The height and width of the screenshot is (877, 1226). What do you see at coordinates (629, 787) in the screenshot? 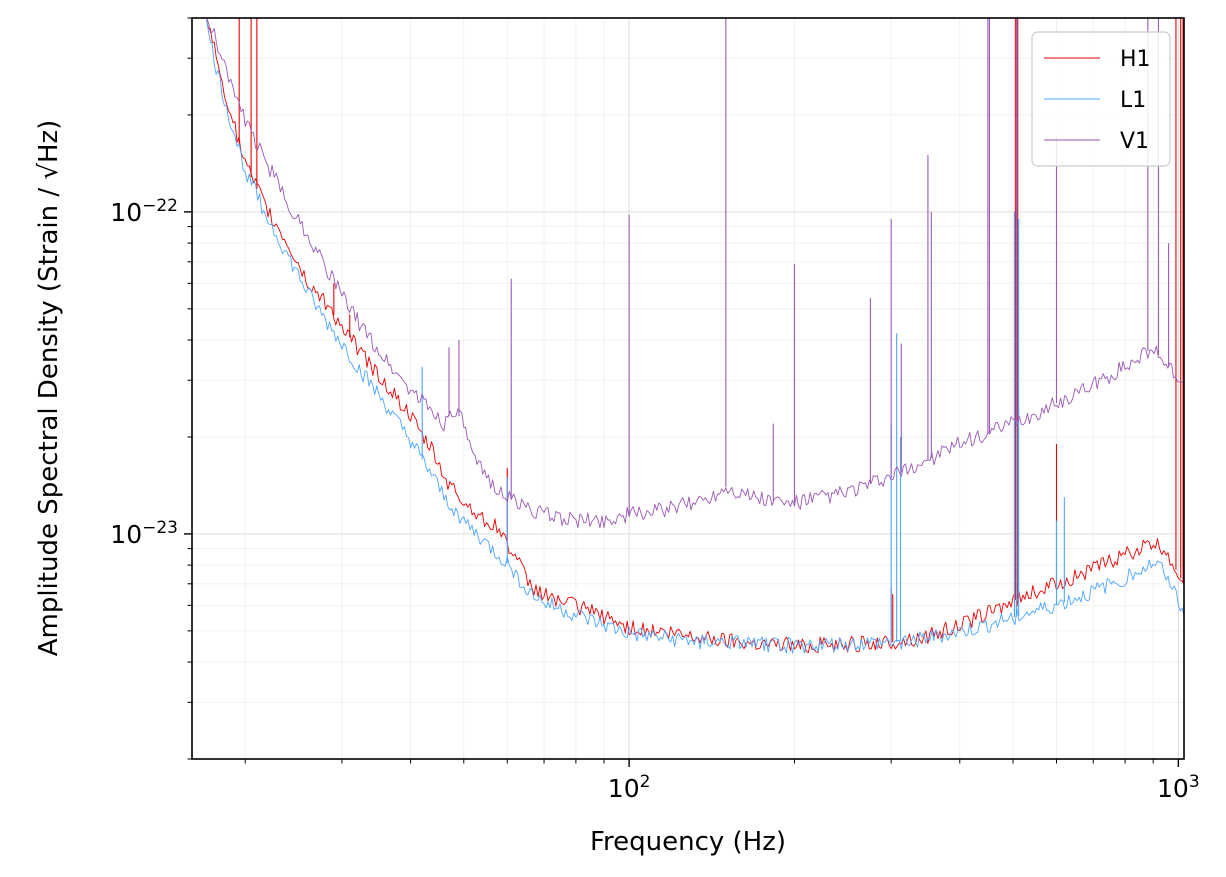
I see `x-tick-label: 102` at bounding box center [629, 787].